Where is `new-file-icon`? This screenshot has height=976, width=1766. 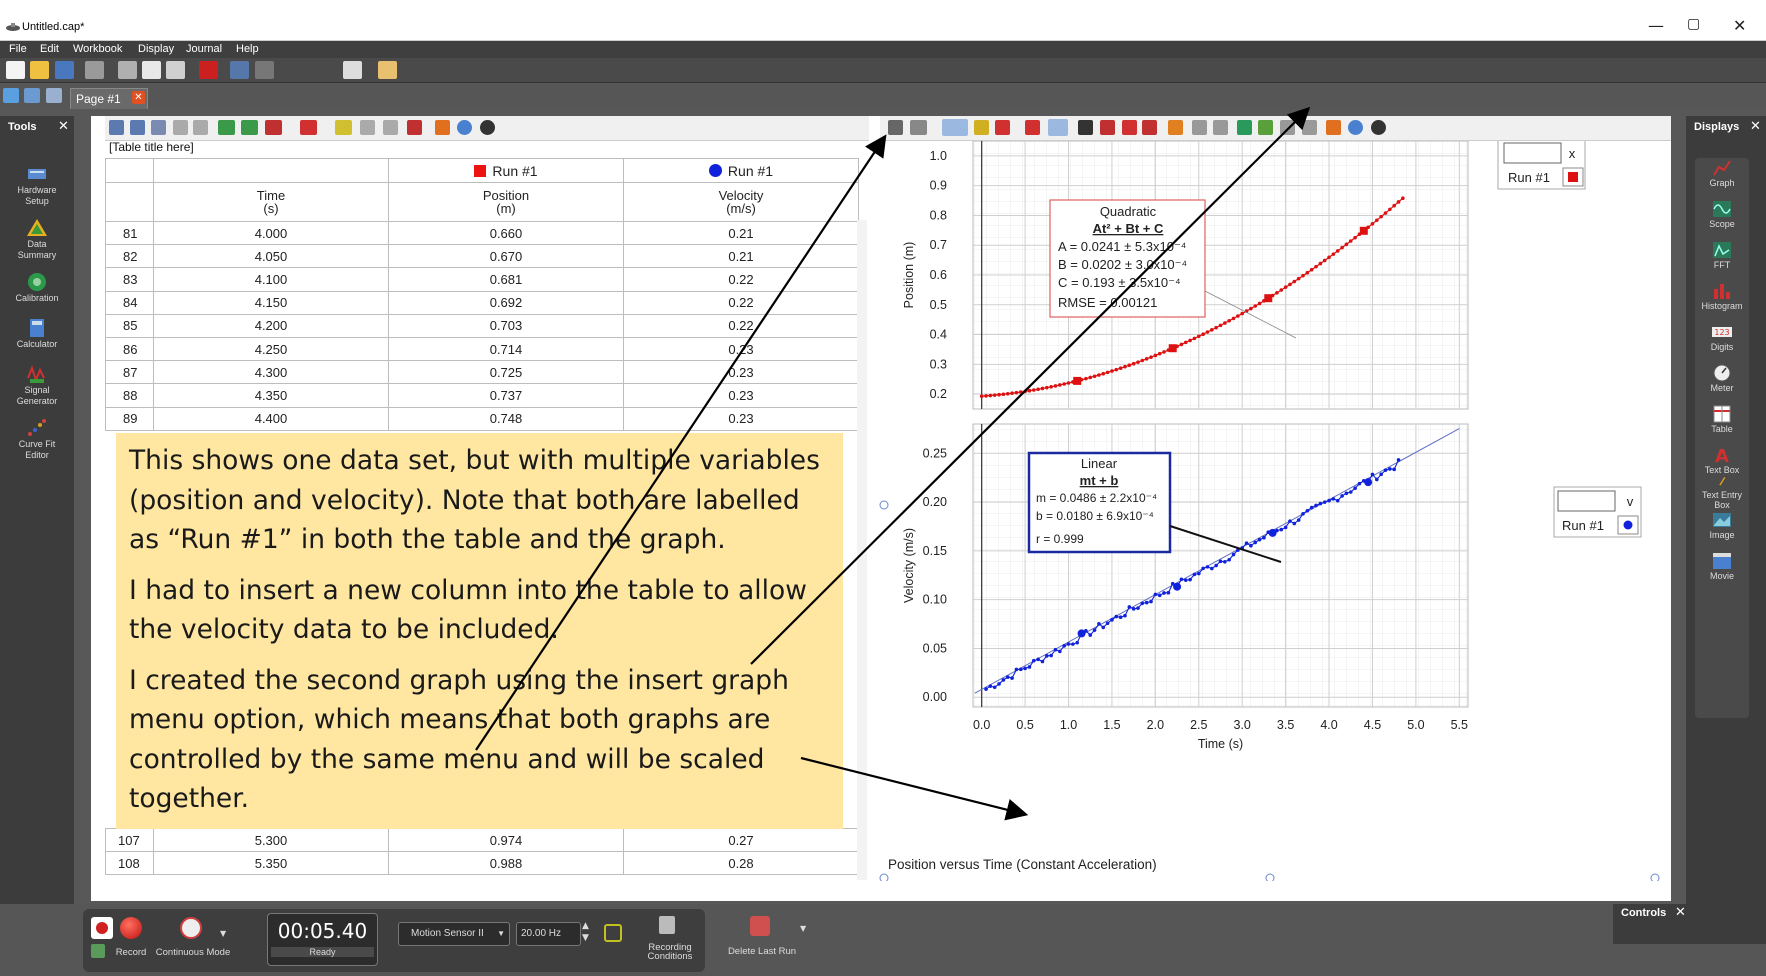 new-file-icon is located at coordinates (15, 70).